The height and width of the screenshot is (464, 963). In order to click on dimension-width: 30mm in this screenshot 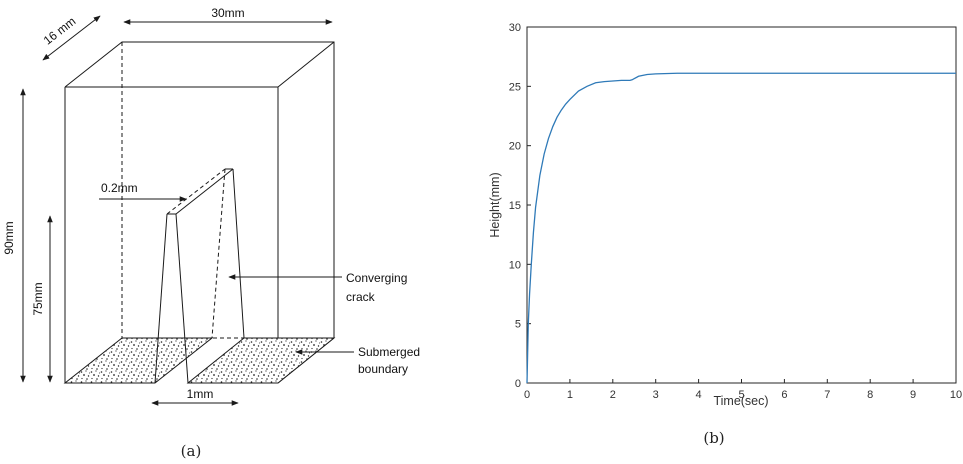, I will do `click(228, 15)`.